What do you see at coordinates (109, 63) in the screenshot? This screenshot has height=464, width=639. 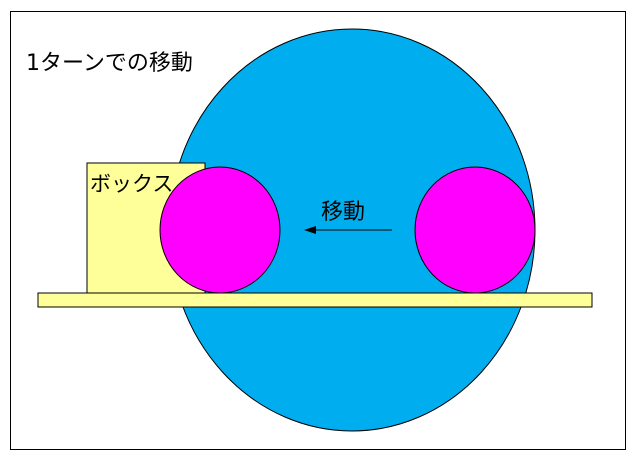 I see `diagram-title: 1ターンでの移動` at bounding box center [109, 63].